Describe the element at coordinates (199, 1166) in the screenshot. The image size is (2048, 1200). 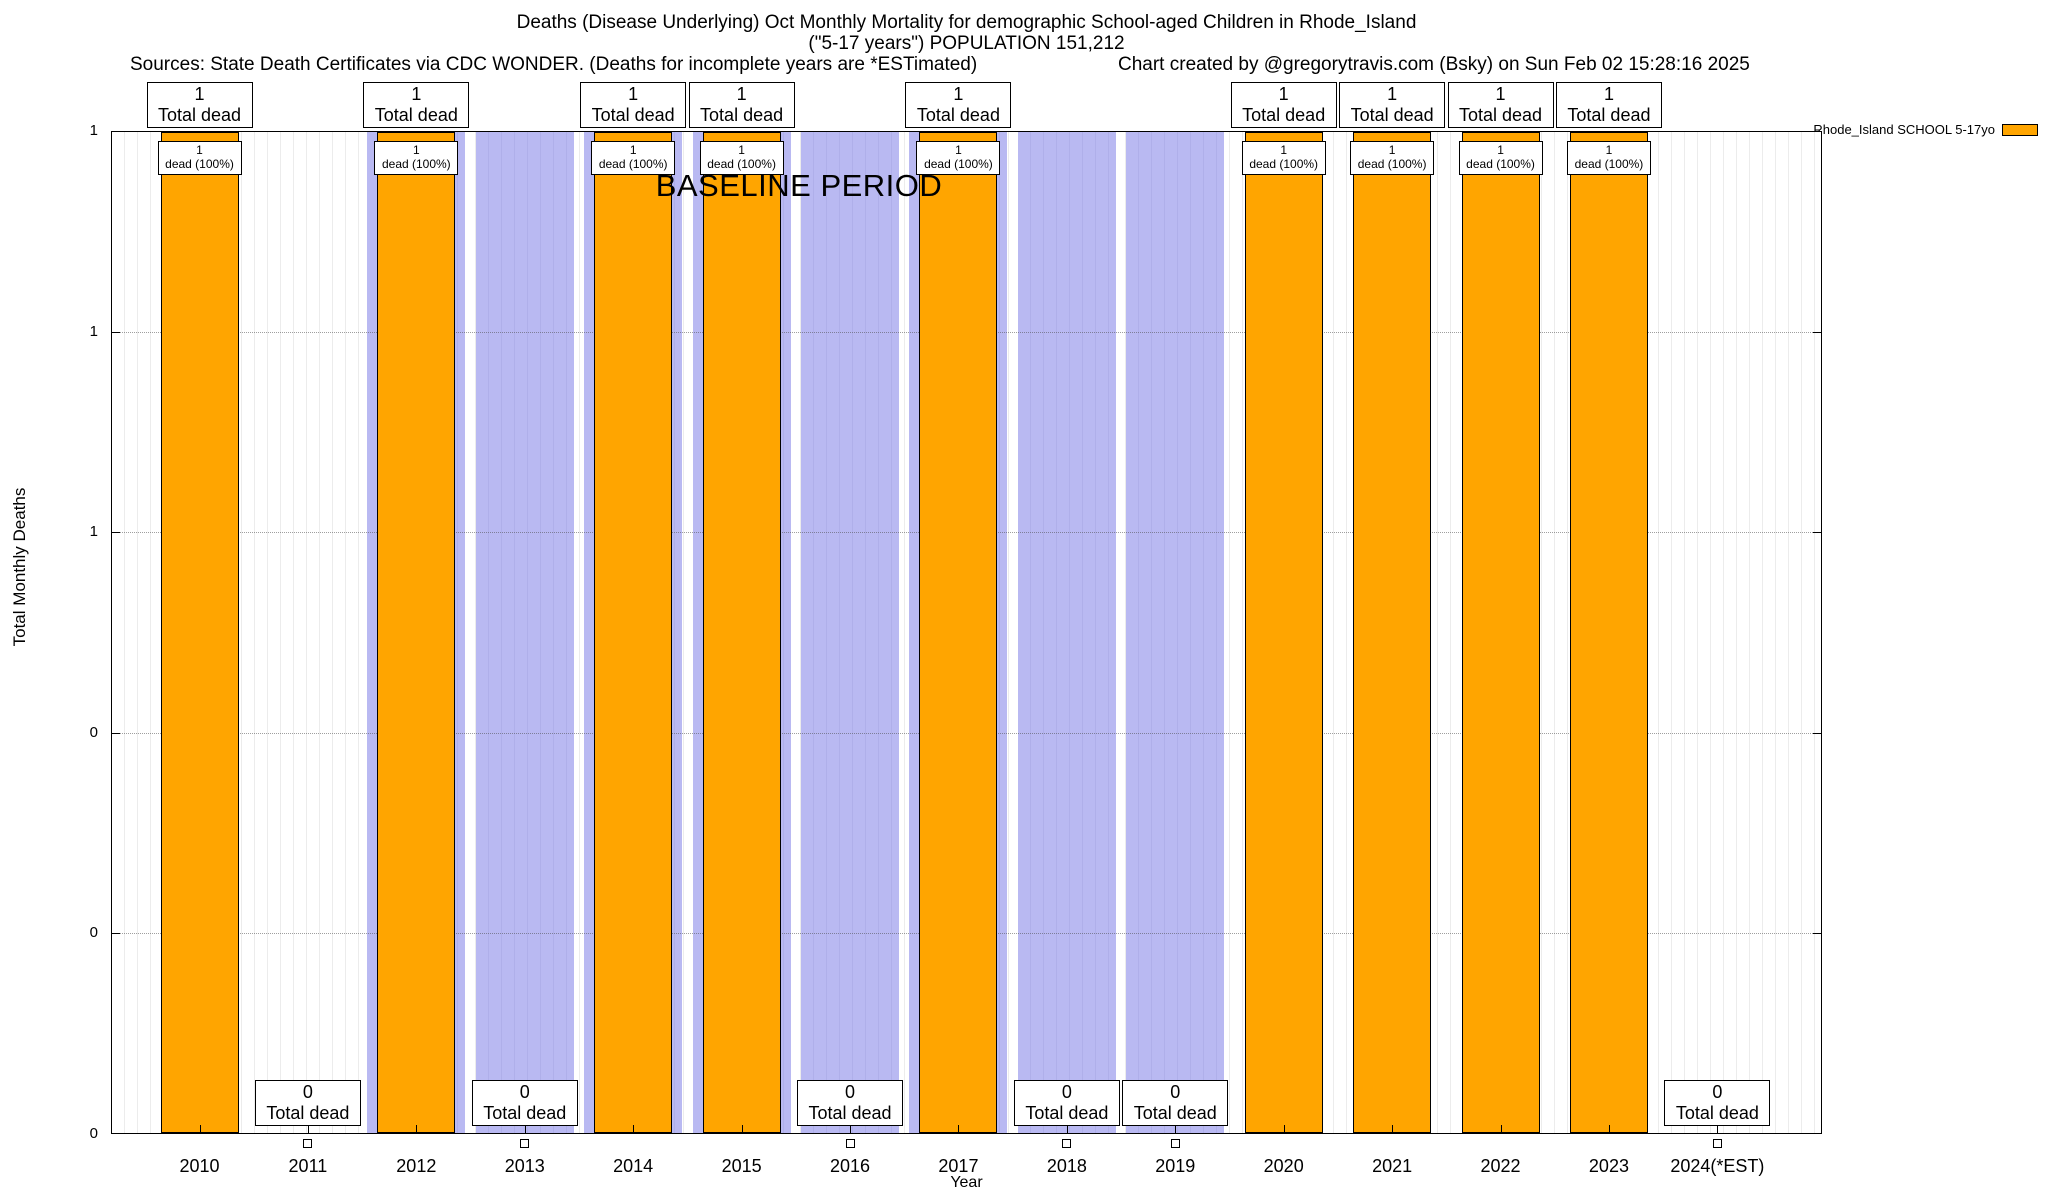
I see `year-tick-label: 2010` at that location.